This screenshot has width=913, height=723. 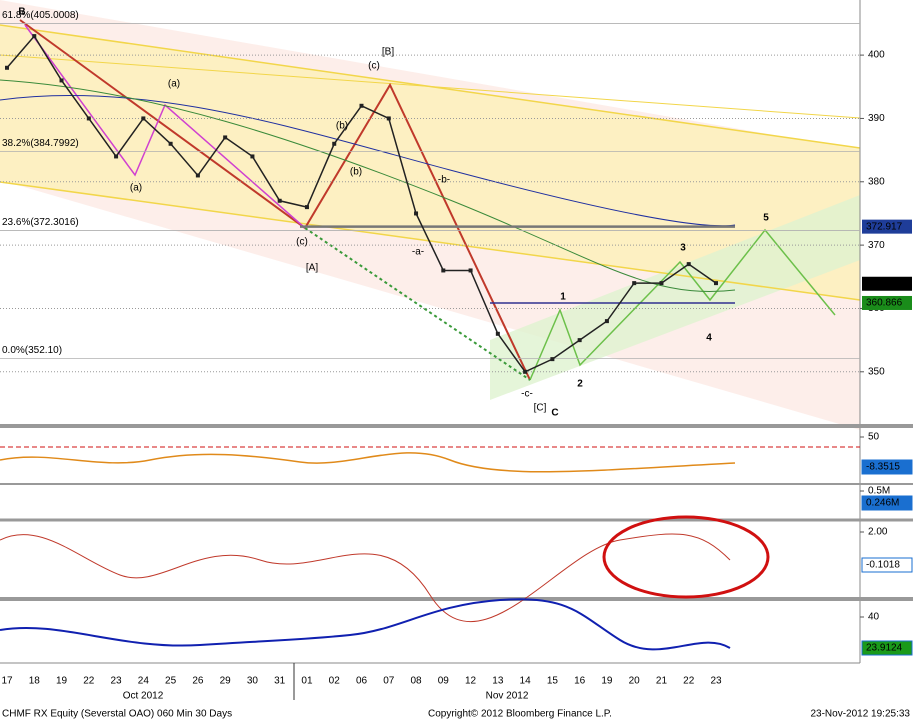 What do you see at coordinates (884, 303) in the screenshot?
I see `price-tag-label: 360.866` at bounding box center [884, 303].